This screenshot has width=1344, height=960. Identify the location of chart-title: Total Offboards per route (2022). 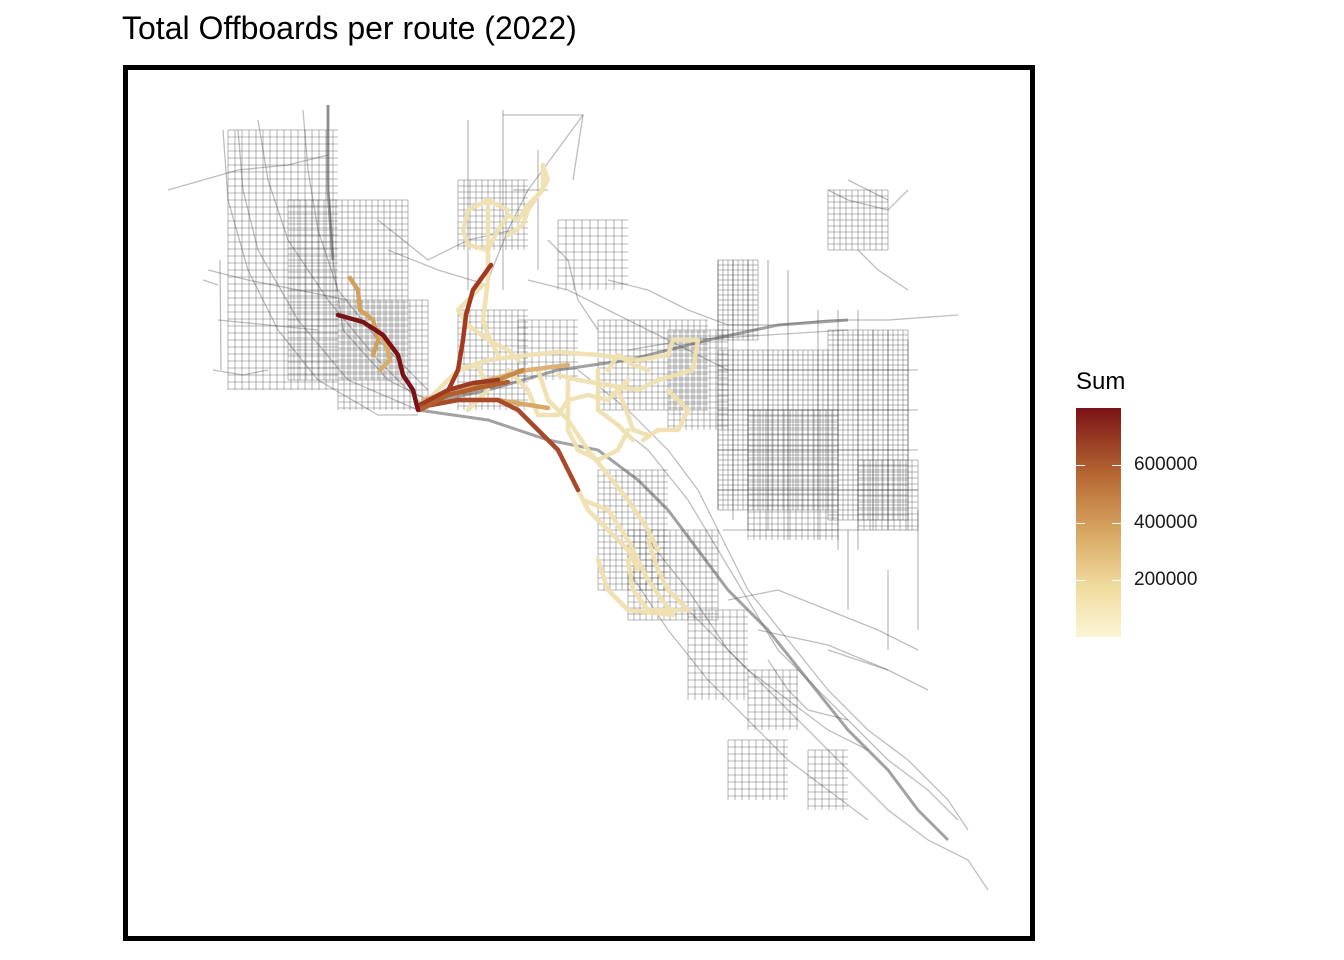
(349, 28).